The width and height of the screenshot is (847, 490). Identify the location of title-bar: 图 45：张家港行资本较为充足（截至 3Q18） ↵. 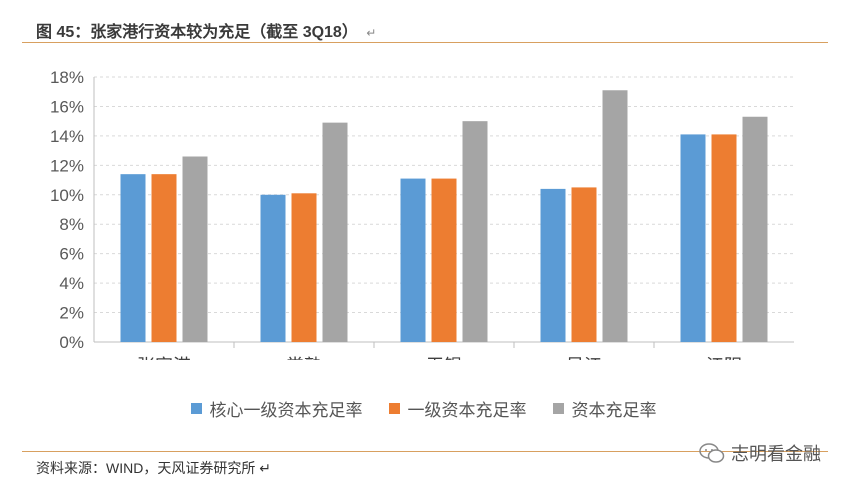
(425, 24).